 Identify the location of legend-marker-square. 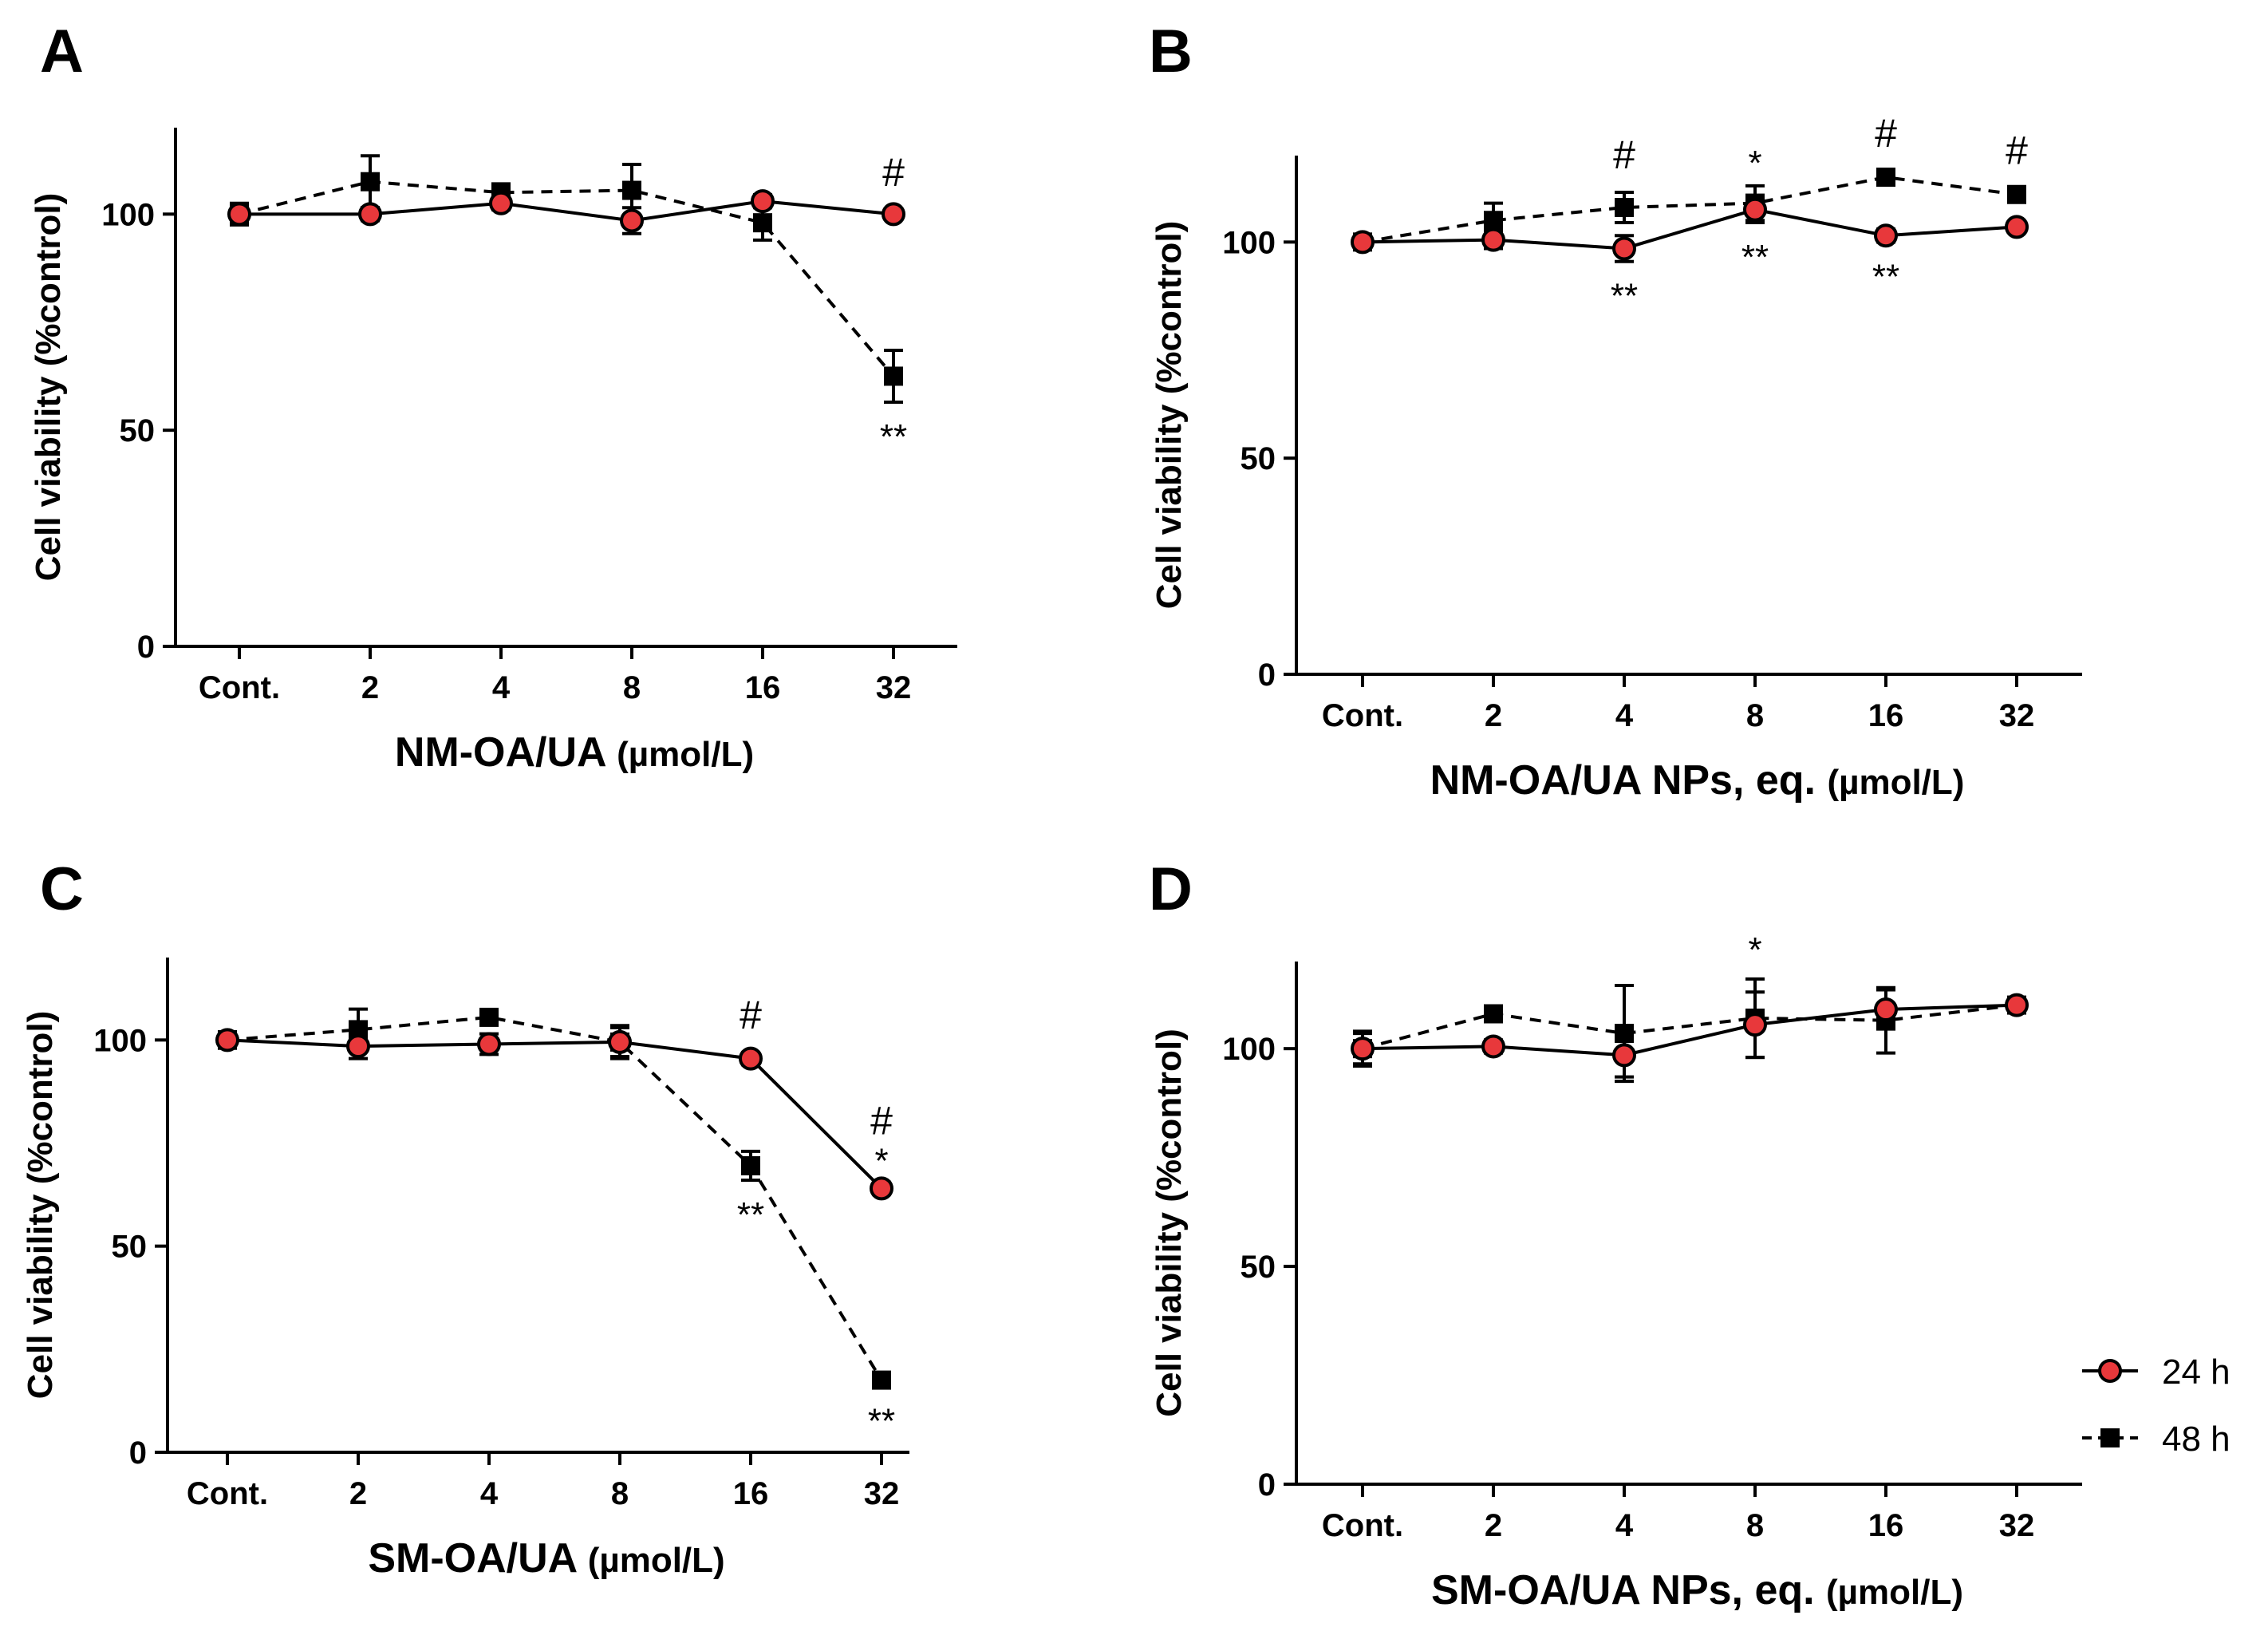
(2110, 1437).